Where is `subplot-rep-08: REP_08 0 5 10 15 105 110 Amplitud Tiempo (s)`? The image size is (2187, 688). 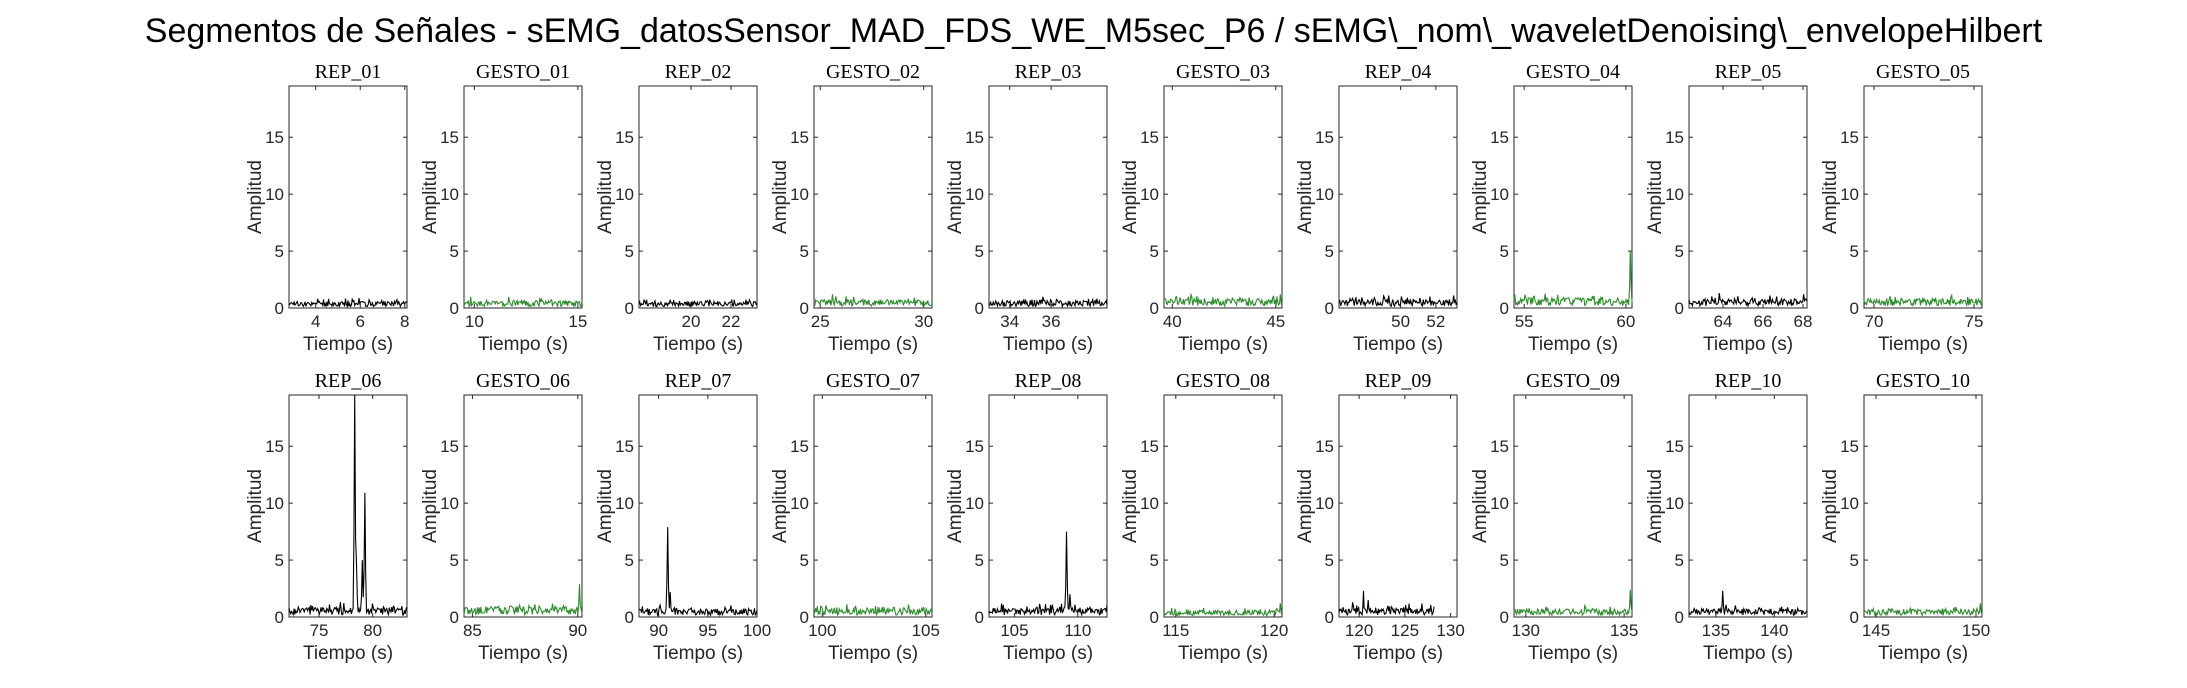
subplot-rep-08: REP_08 0 5 10 15 105 110 Amplitud Tiempo (s) is located at coordinates (1026, 517).